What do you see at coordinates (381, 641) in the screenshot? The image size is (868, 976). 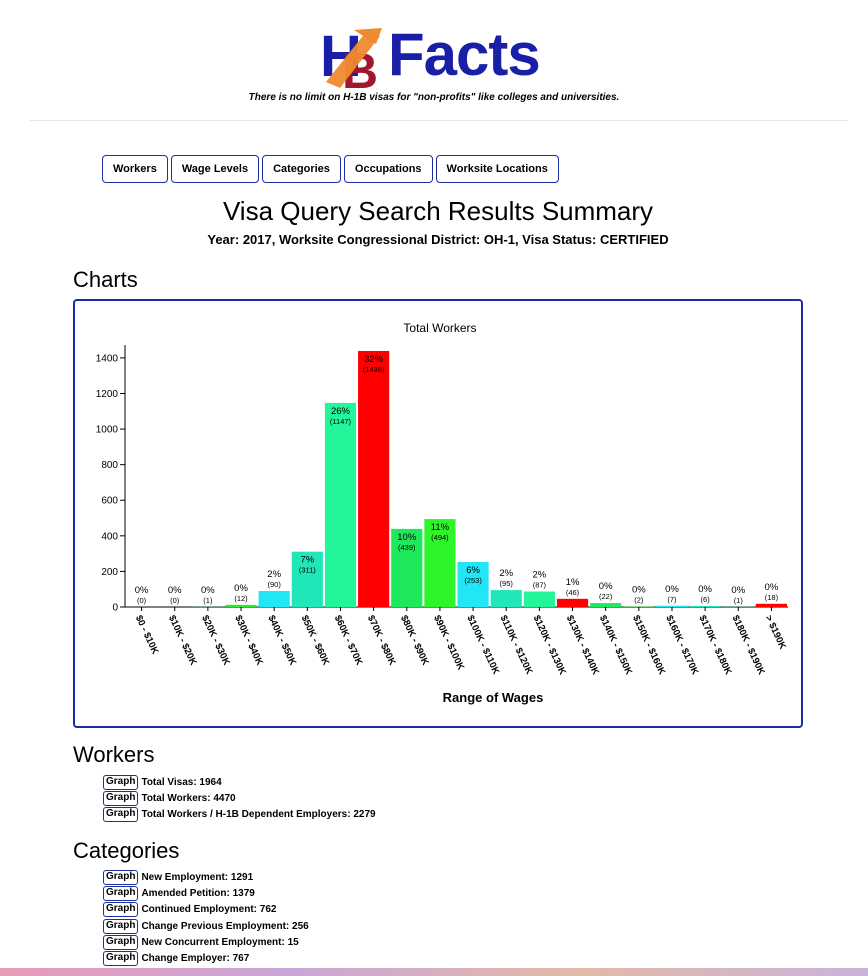 I see `x-tick-label: $70K - $80K` at bounding box center [381, 641].